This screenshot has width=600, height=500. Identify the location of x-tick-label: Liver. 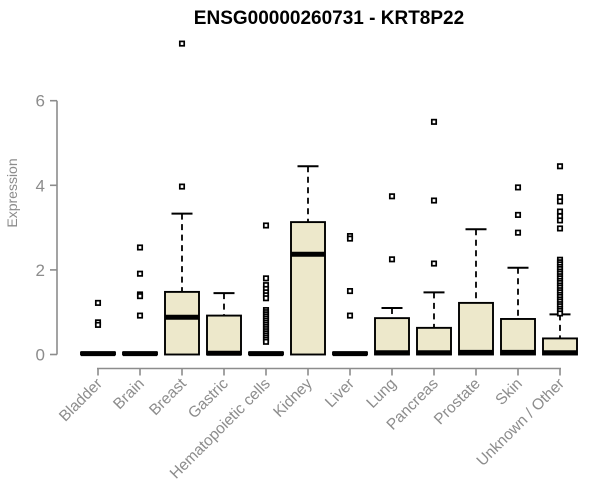
(340, 393).